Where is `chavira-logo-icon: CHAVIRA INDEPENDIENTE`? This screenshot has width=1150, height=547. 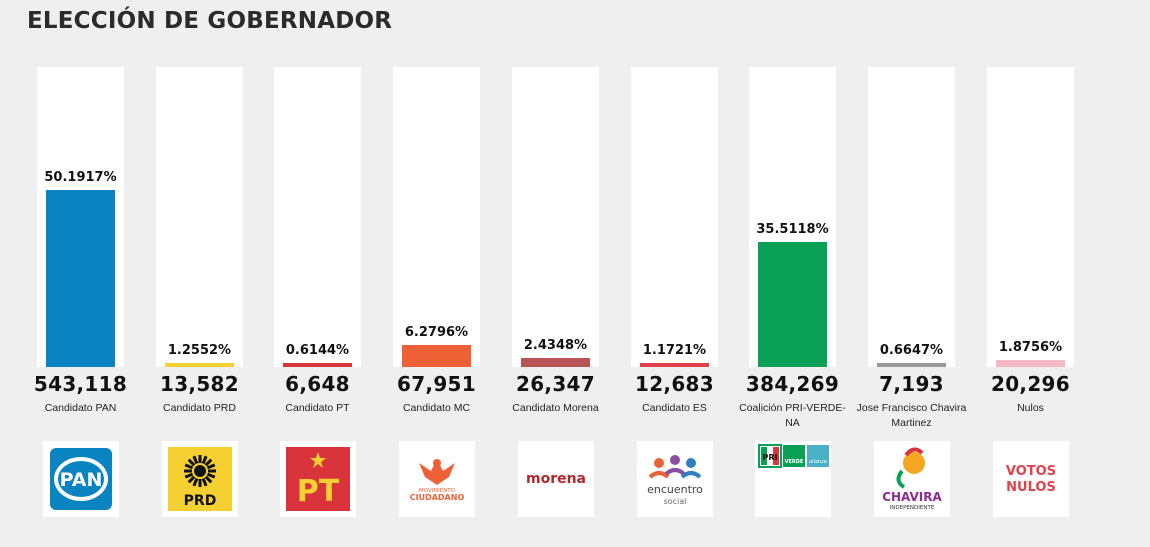
chavira-logo-icon: CHAVIRA INDEPENDIENTE is located at coordinates (912, 479).